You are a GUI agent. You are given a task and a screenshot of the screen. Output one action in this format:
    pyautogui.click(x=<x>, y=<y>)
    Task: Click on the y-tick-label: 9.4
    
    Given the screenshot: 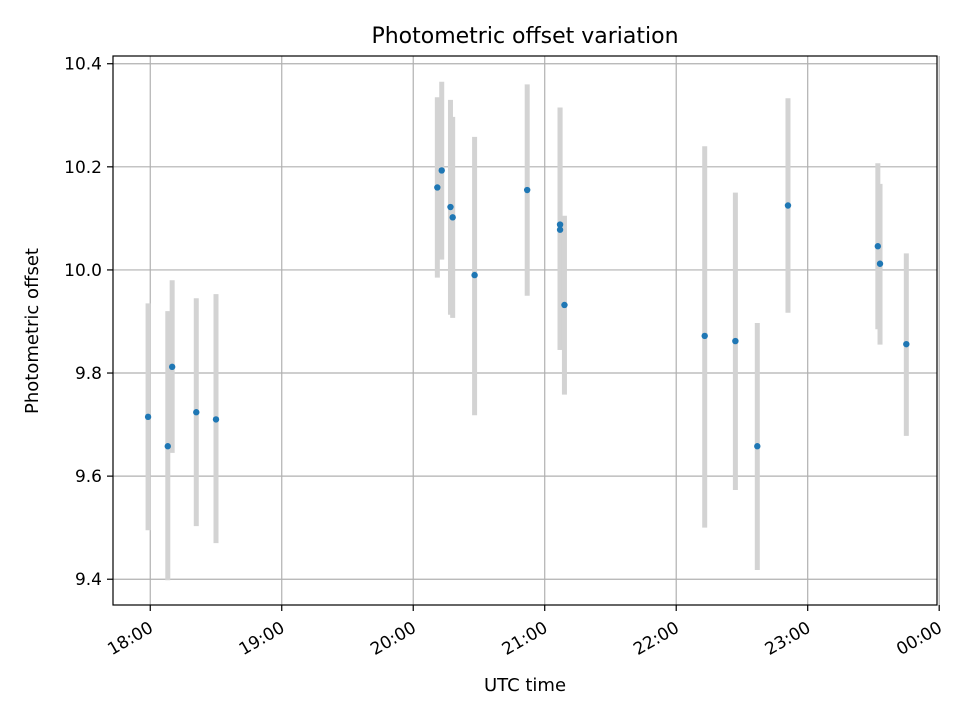 What is the action you would take?
    pyautogui.click(x=88, y=580)
    